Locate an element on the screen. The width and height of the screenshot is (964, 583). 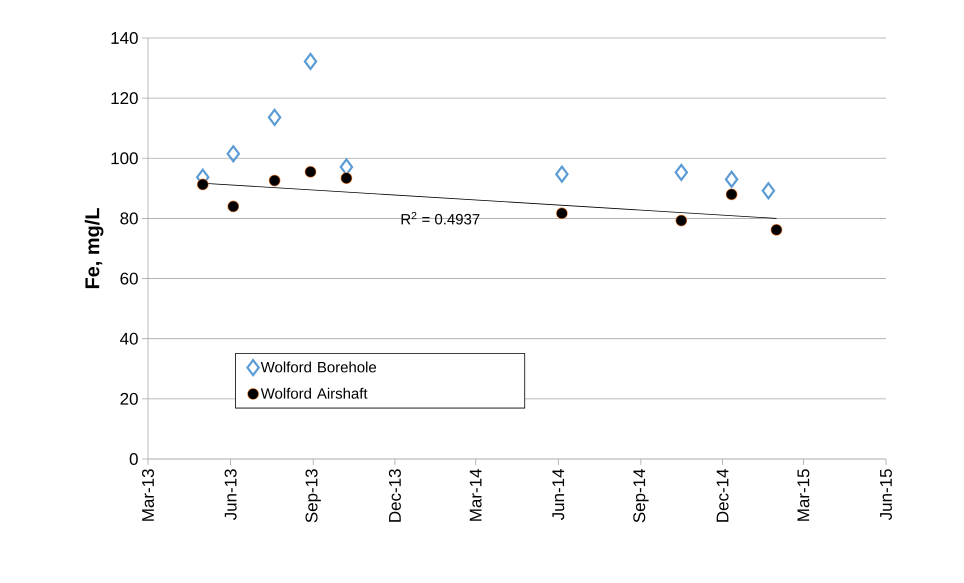
y-tick-label: 40 is located at coordinates (129, 338).